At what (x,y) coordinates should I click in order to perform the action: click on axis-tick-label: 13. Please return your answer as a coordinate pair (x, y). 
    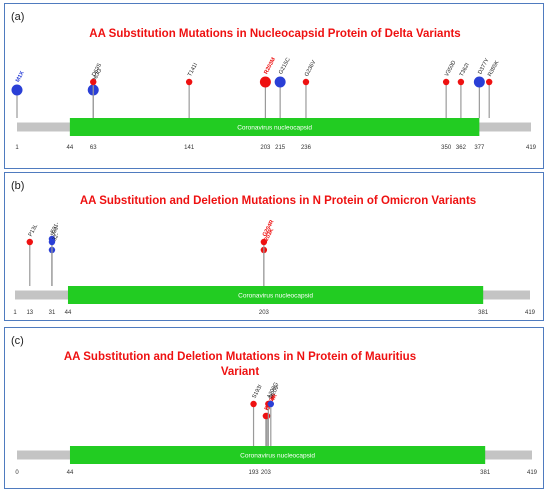
    Looking at the image, I should click on (29, 313).